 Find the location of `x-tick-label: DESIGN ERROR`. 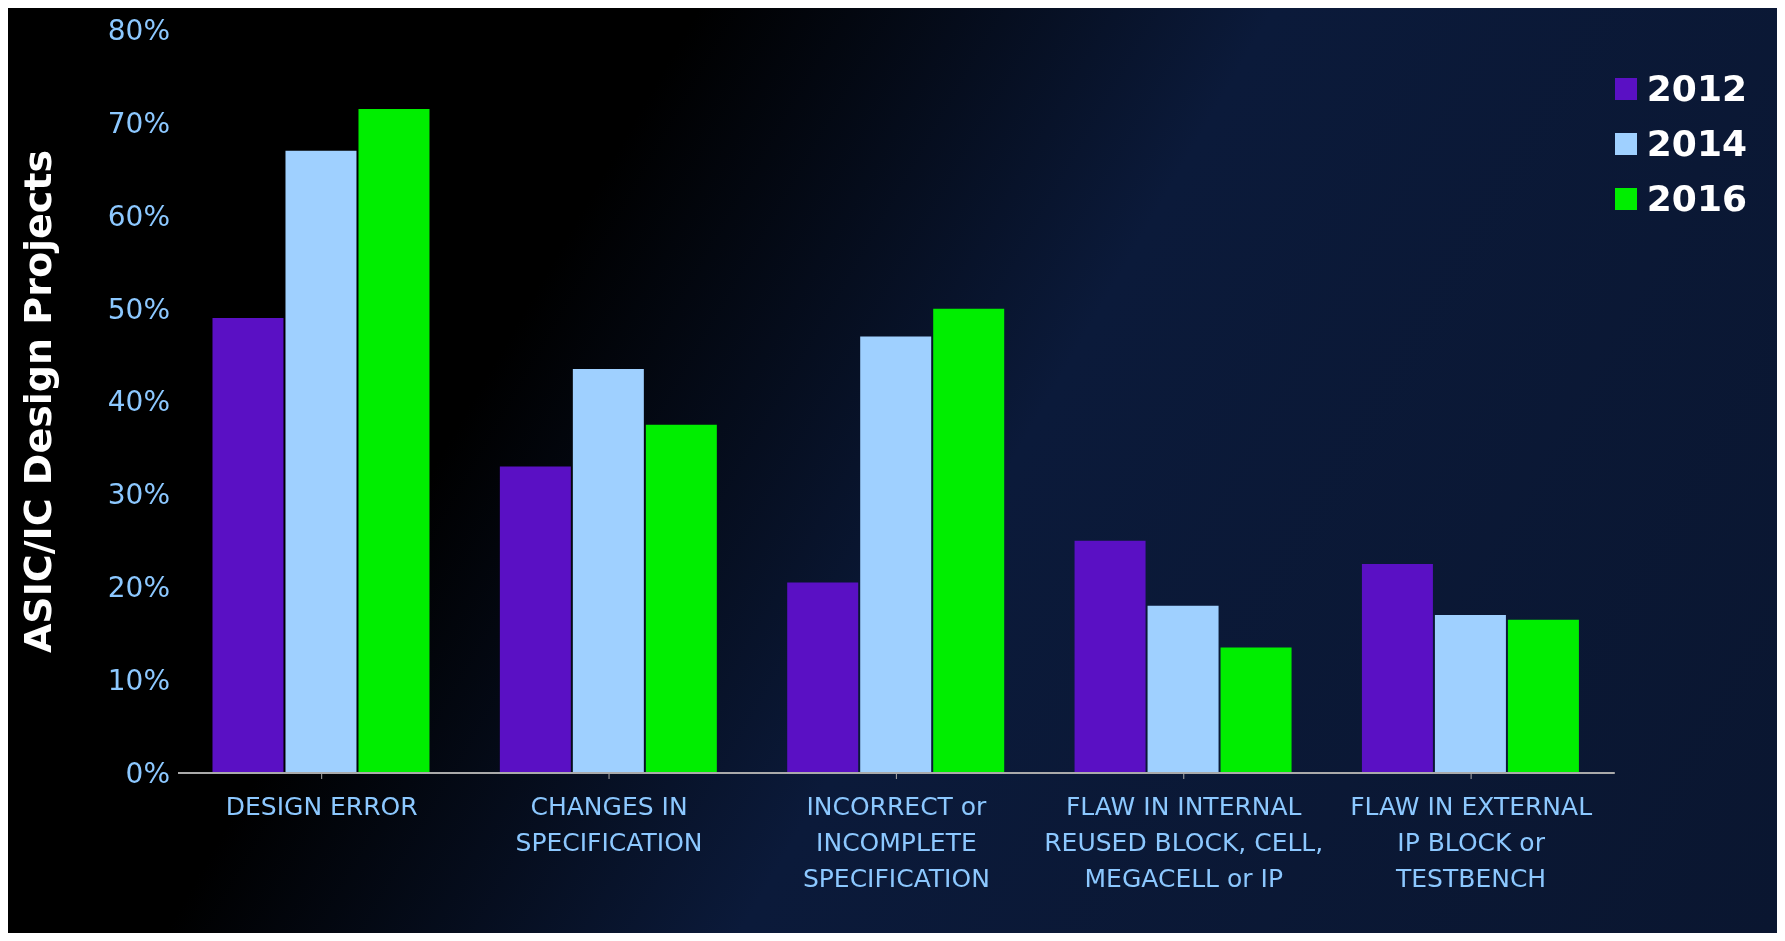

x-tick-label: DESIGN ERROR is located at coordinates (321, 806).